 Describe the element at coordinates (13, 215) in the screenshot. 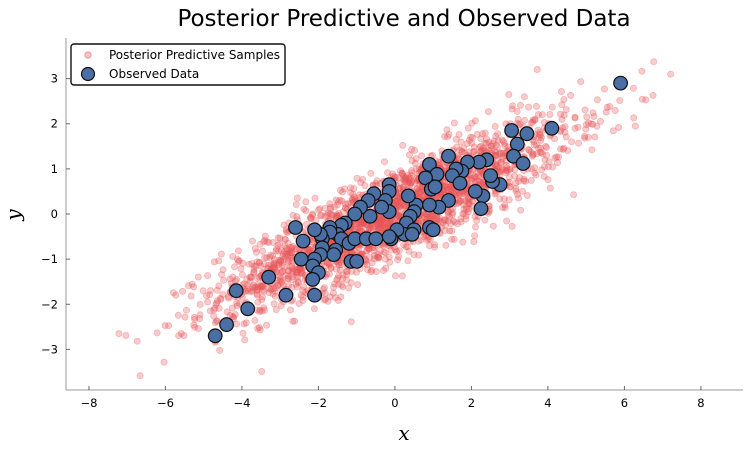

I see `y-axis-label: y` at that location.